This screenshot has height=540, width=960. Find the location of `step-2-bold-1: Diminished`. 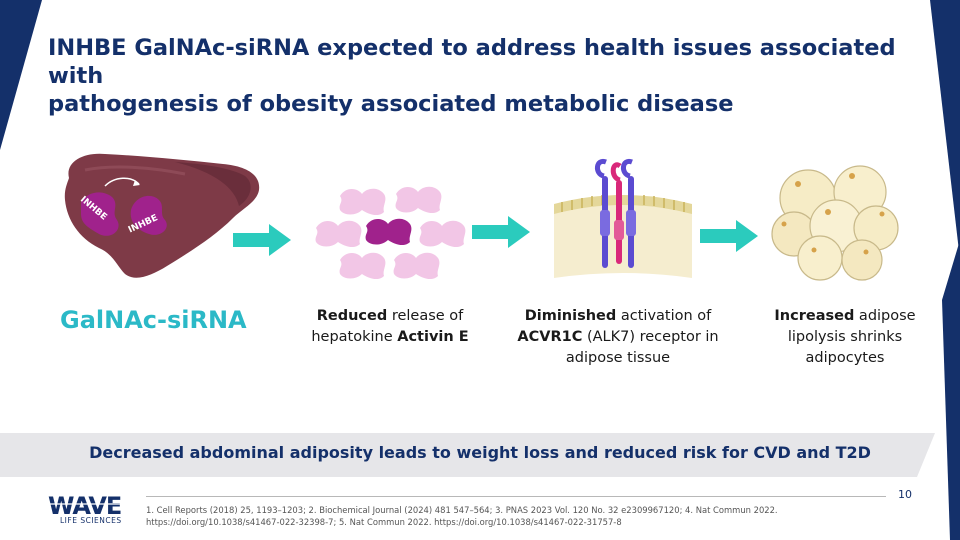

step-2-bold-1: Diminished is located at coordinates (570, 316).